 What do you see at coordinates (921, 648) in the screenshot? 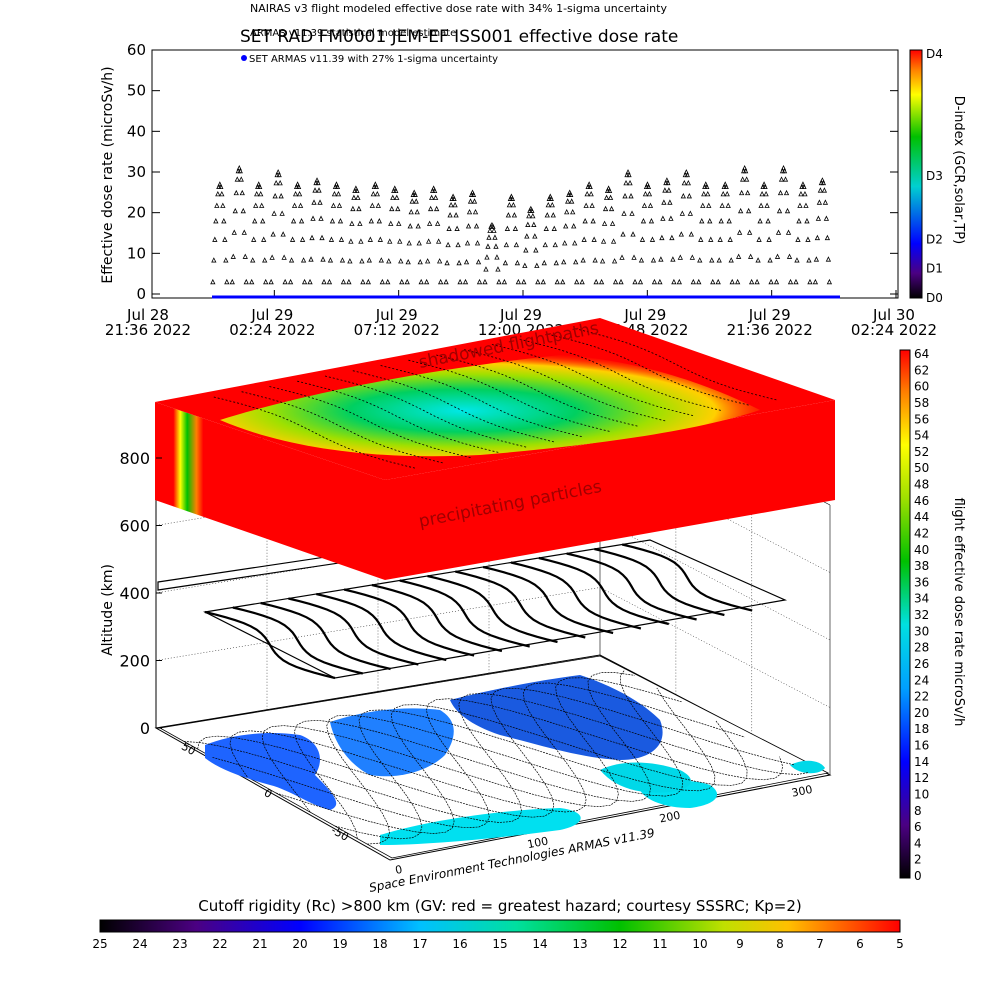
I see `dose-tick-label: 28` at bounding box center [921, 648].